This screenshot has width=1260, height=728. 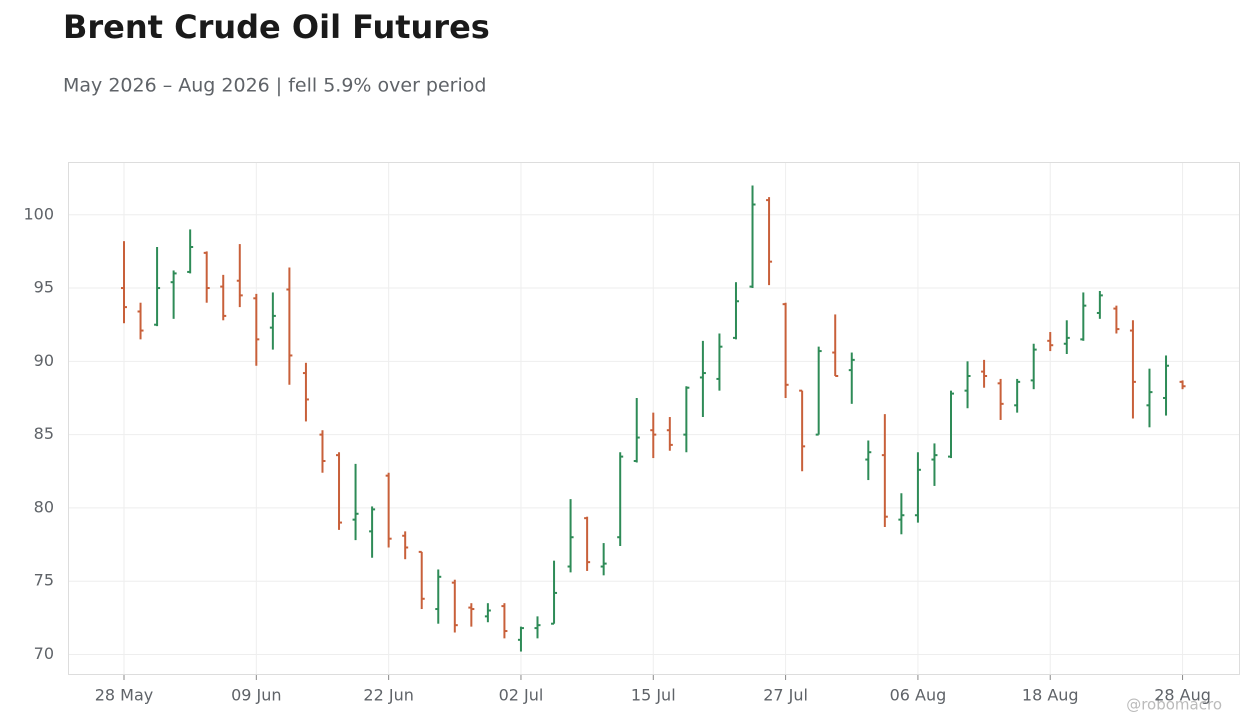 What do you see at coordinates (44, 506) in the screenshot?
I see `y-tick-label: 80` at bounding box center [44, 506].